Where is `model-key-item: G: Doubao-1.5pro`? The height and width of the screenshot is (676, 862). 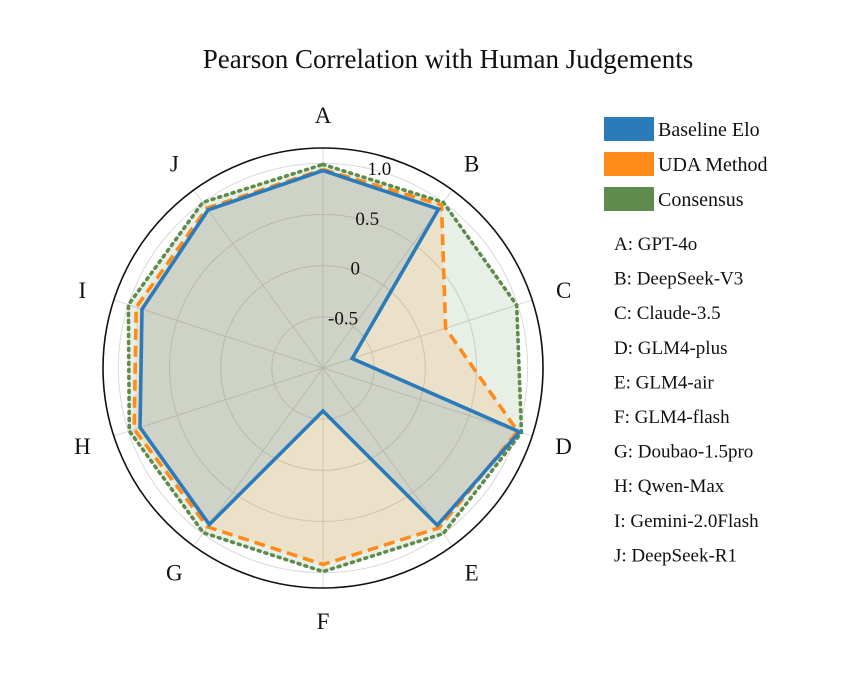 model-key-item: G: Doubao-1.5pro is located at coordinates (683, 452).